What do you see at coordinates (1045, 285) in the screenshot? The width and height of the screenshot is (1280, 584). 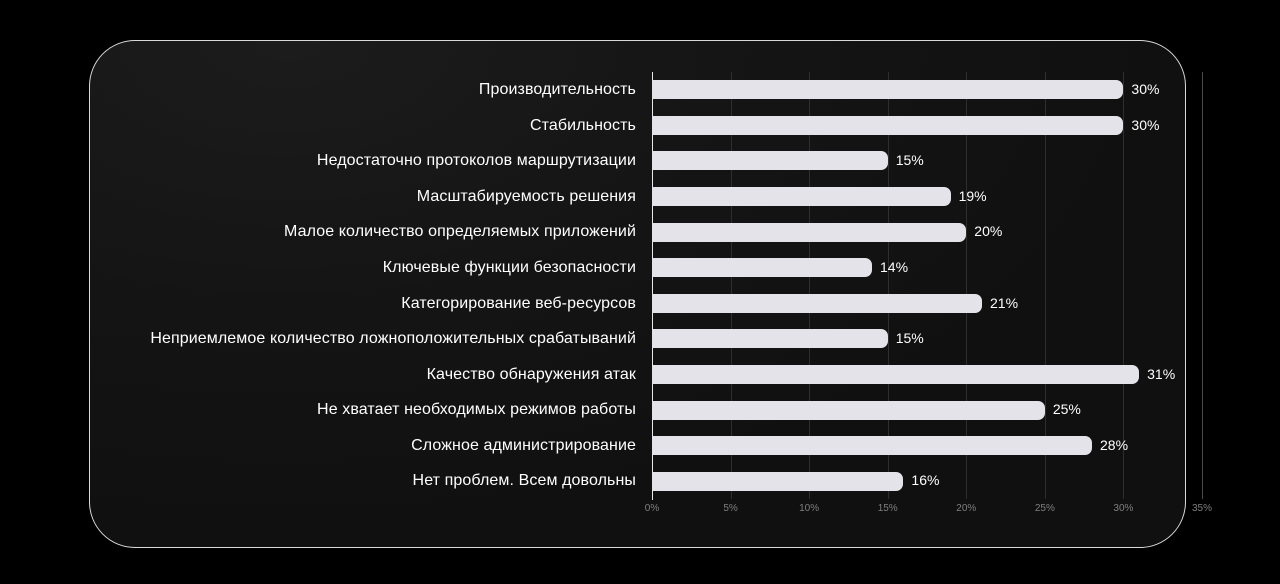 I see `gridline-25%` at bounding box center [1045, 285].